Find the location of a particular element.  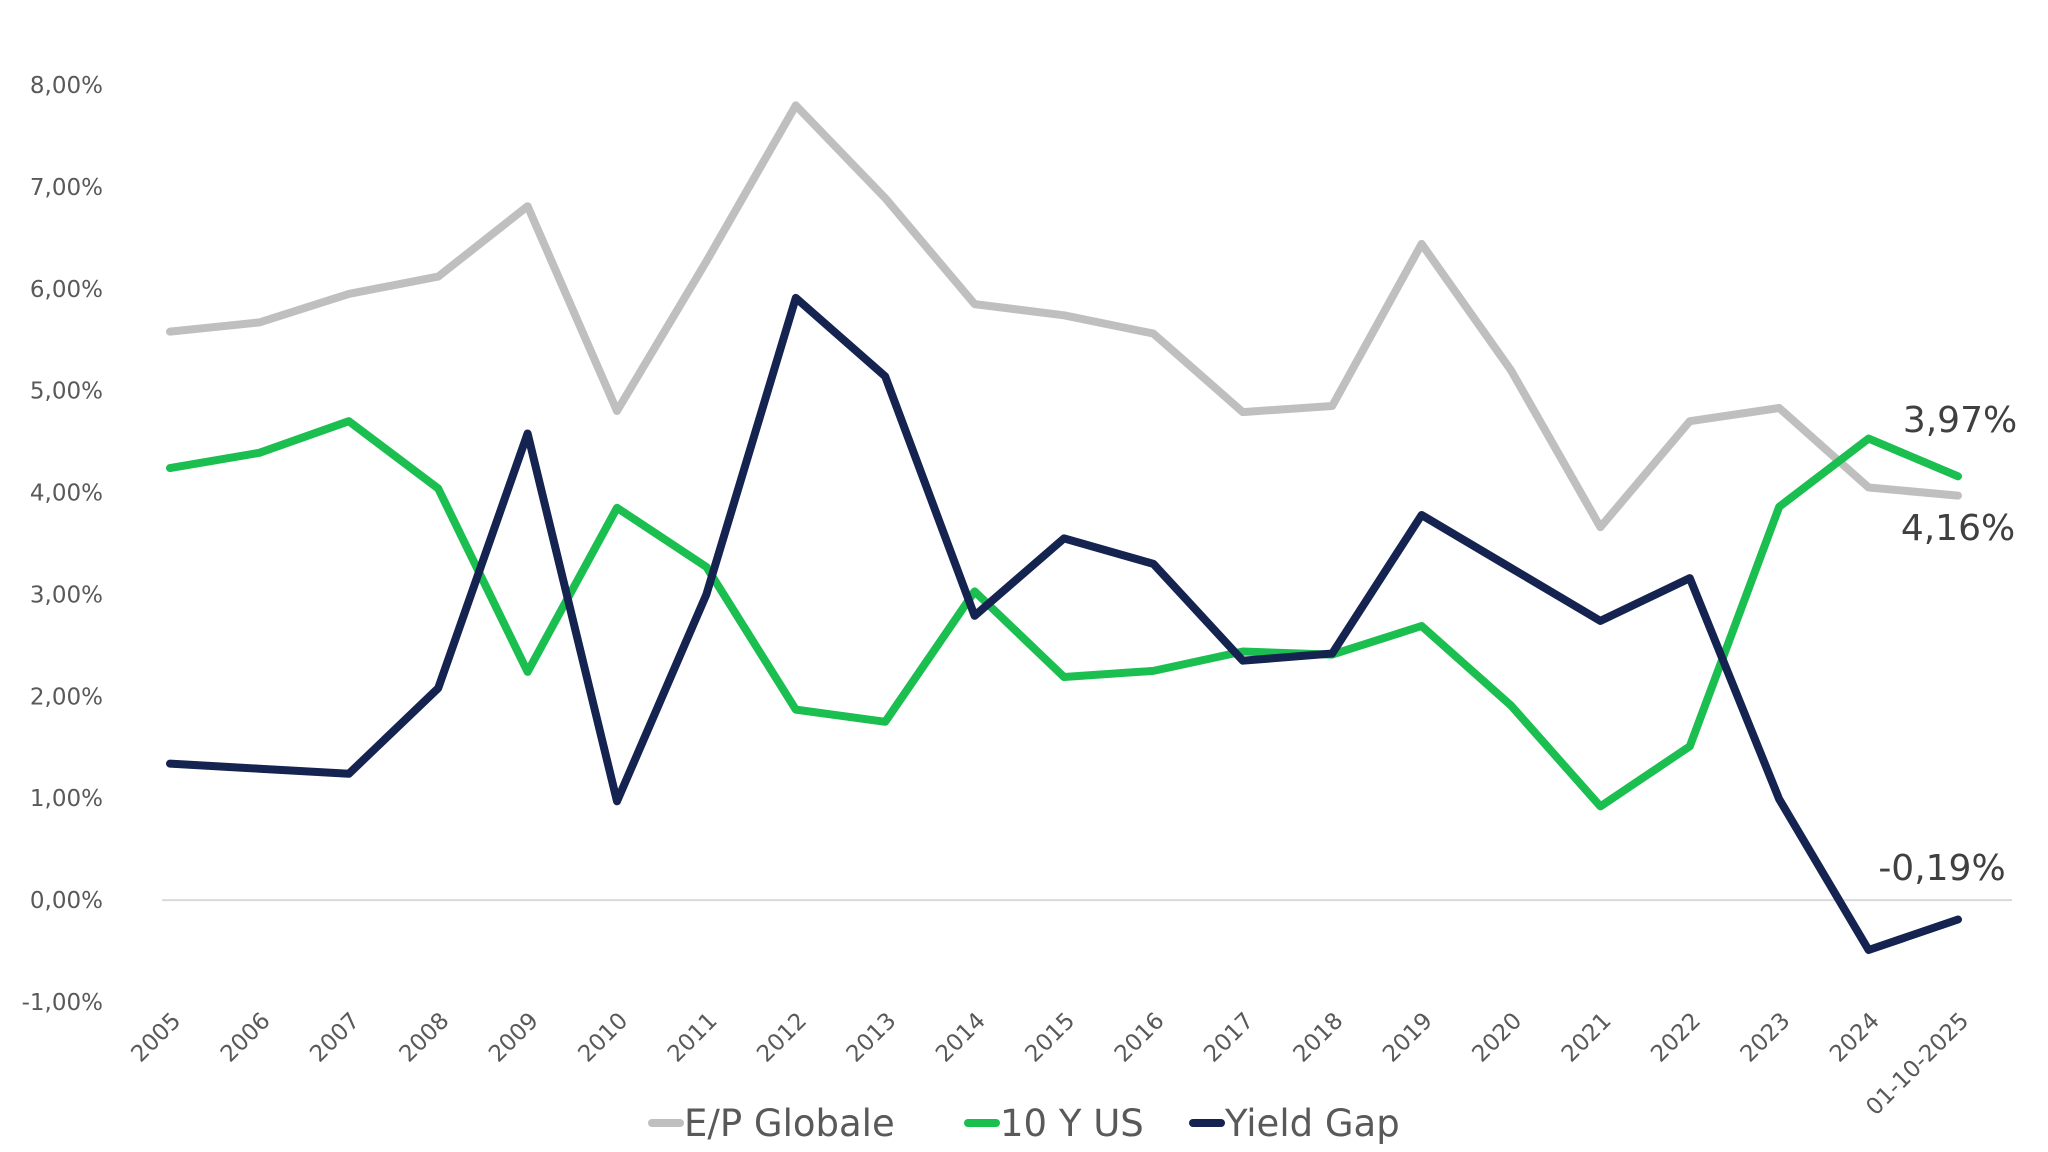

x-tick-label: 2013 is located at coordinates (872, 1038).